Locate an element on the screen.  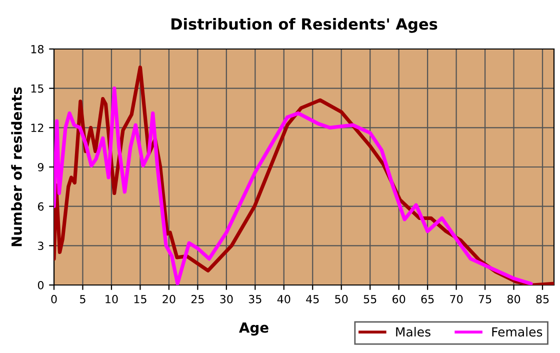
x-tick-label: 85 is located at coordinates (542, 299).